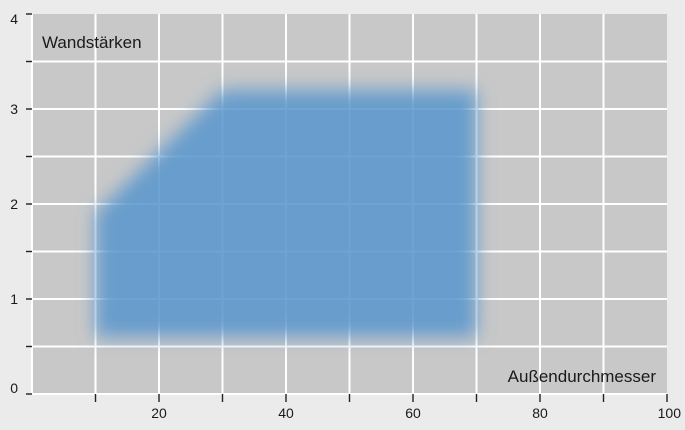  What do you see at coordinates (14, 204) in the screenshot?
I see `y-tick-label: 2` at bounding box center [14, 204].